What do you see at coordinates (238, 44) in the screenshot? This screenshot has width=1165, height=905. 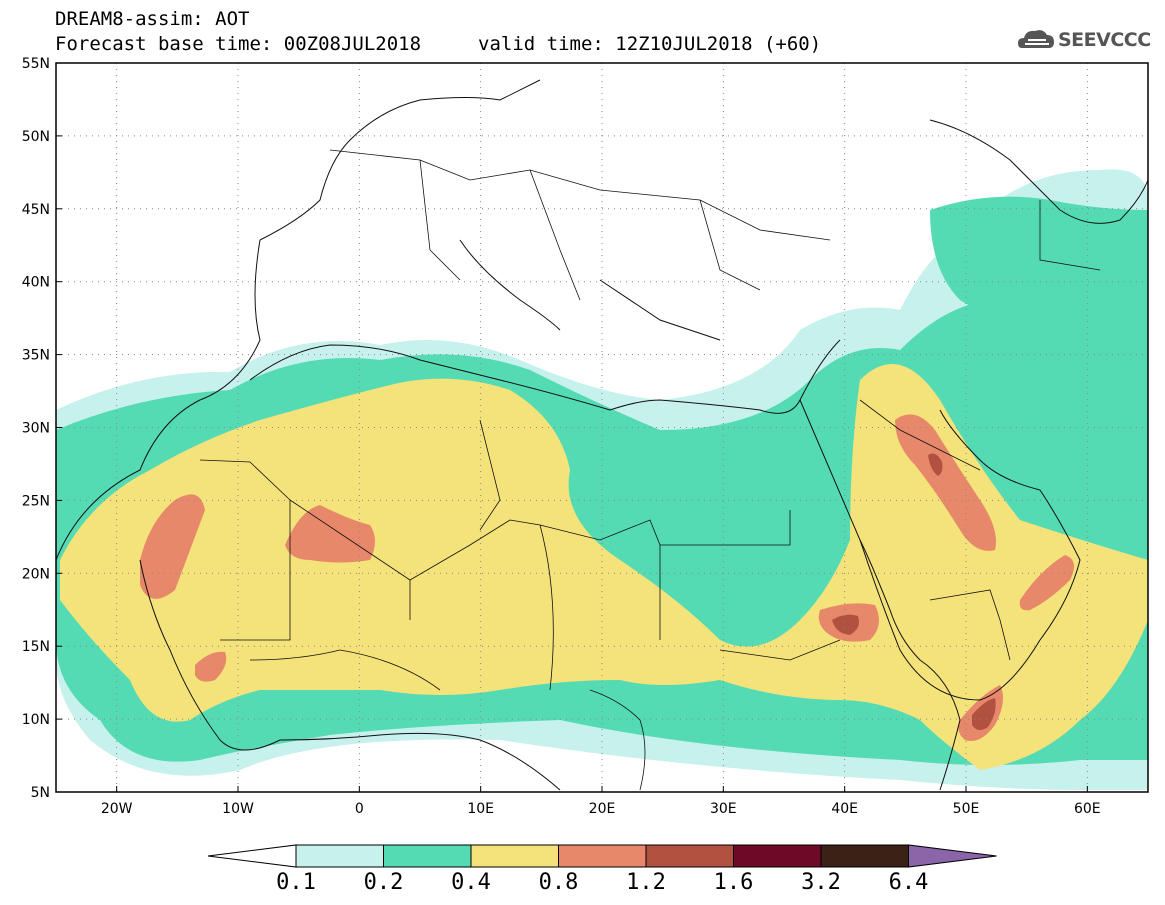 I see `forecast-base-time: Forecast base time: 00Z08JUL2018` at bounding box center [238, 44].